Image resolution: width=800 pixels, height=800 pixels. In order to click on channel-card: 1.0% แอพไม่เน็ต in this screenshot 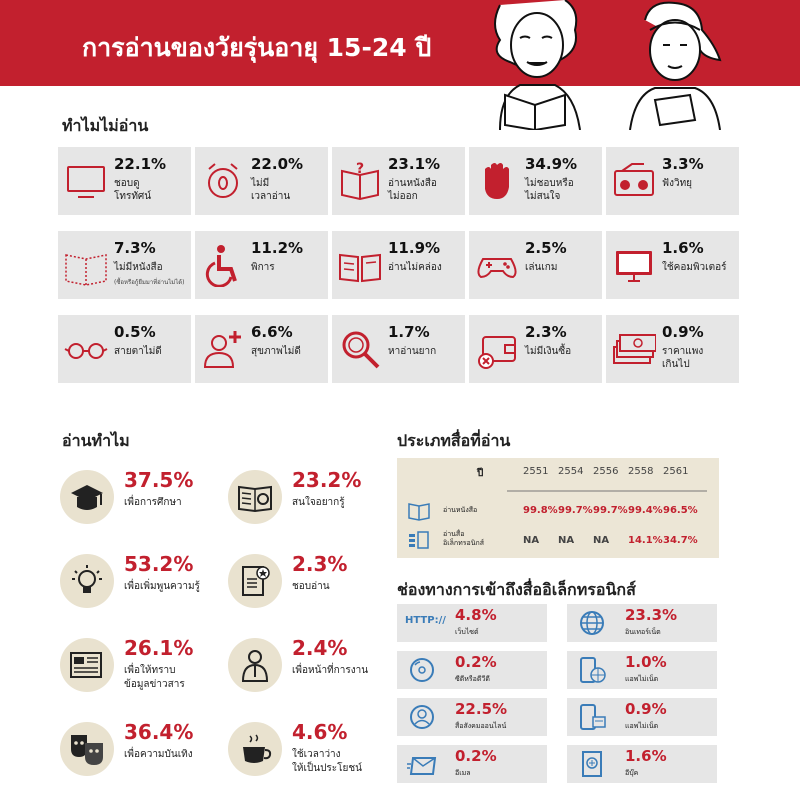, I will do `click(642, 670)`.